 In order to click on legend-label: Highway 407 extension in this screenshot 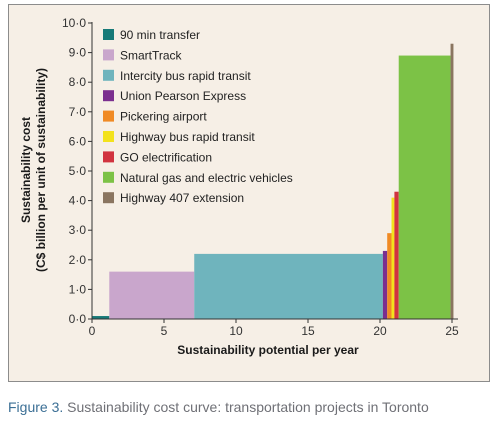, I will do `click(182, 198)`.